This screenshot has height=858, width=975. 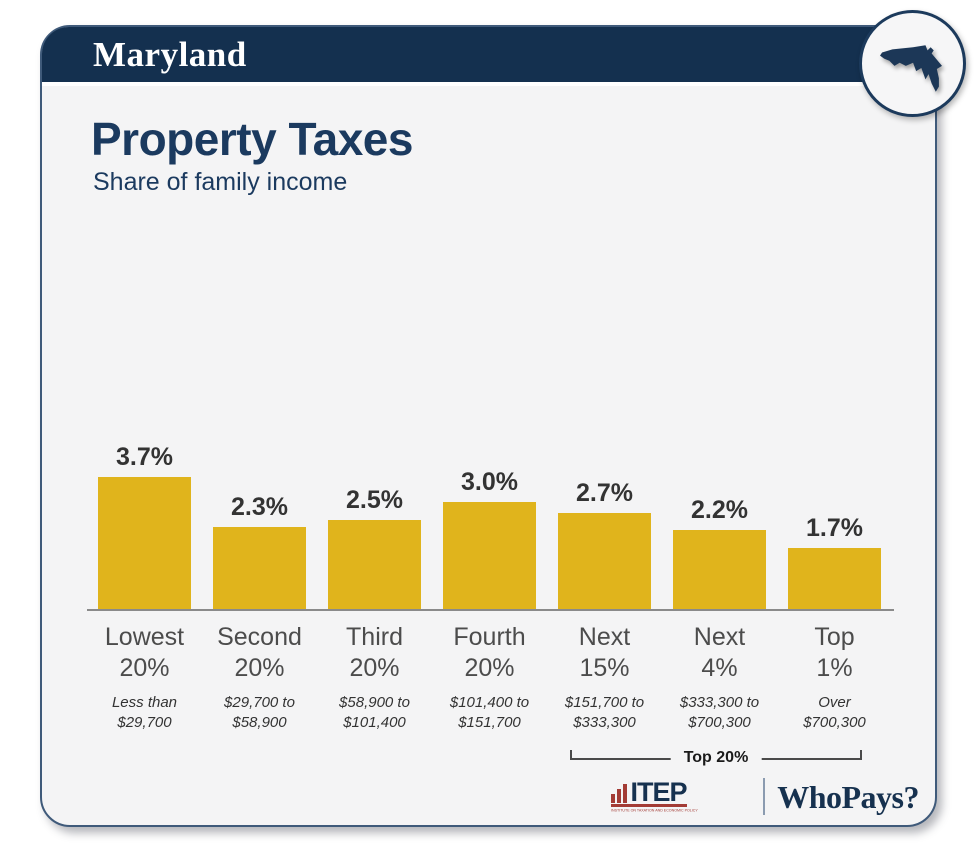 I want to click on category-label-group: Second 20% $29,700 to $58,900, so click(x=259, y=677).